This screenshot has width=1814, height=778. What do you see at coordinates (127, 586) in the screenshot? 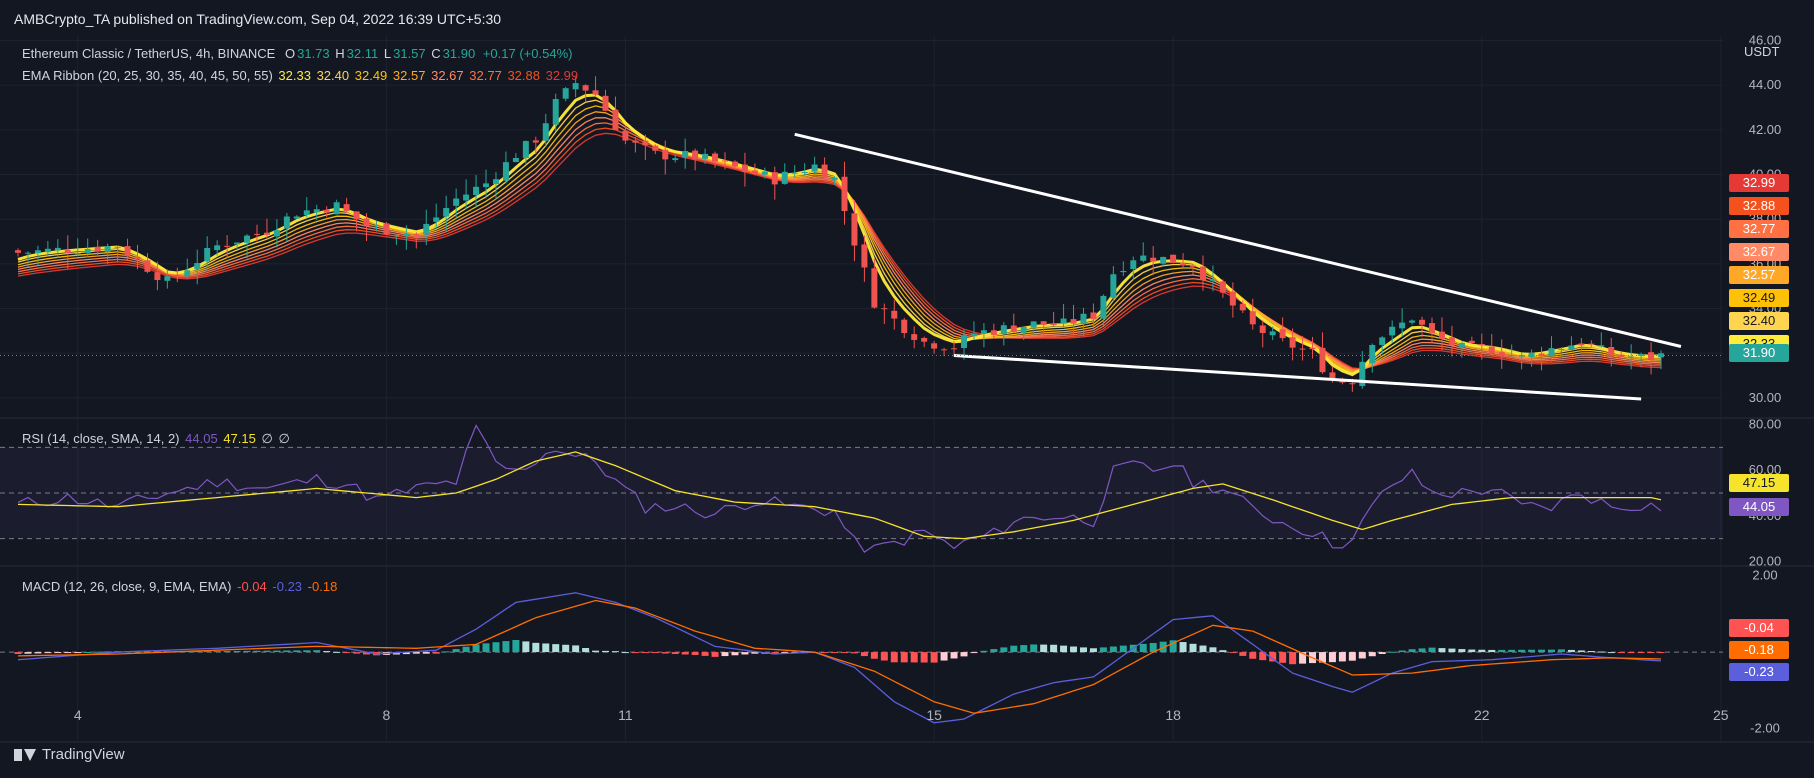
I see `macd-name: MACD (12, 26, close, 9, EMA, EMA)` at bounding box center [127, 586].